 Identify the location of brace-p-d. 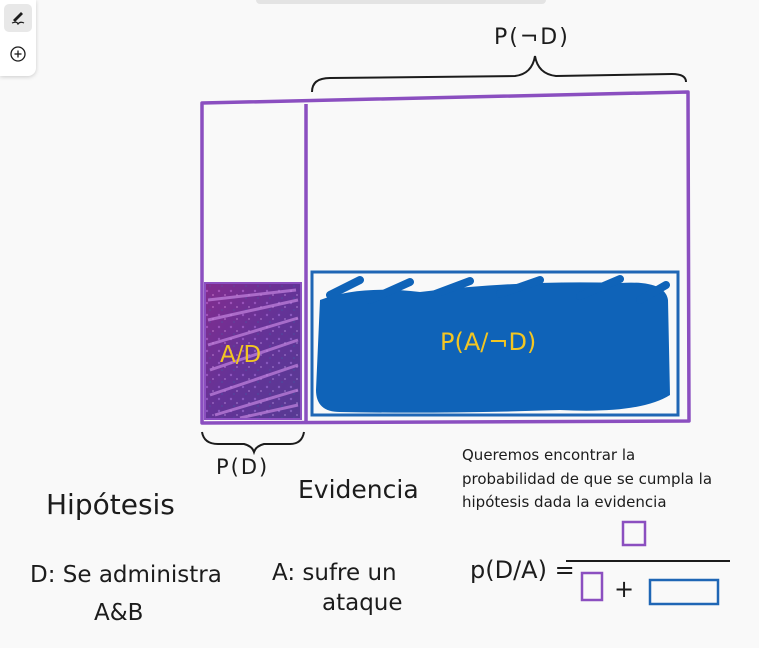
(253, 443).